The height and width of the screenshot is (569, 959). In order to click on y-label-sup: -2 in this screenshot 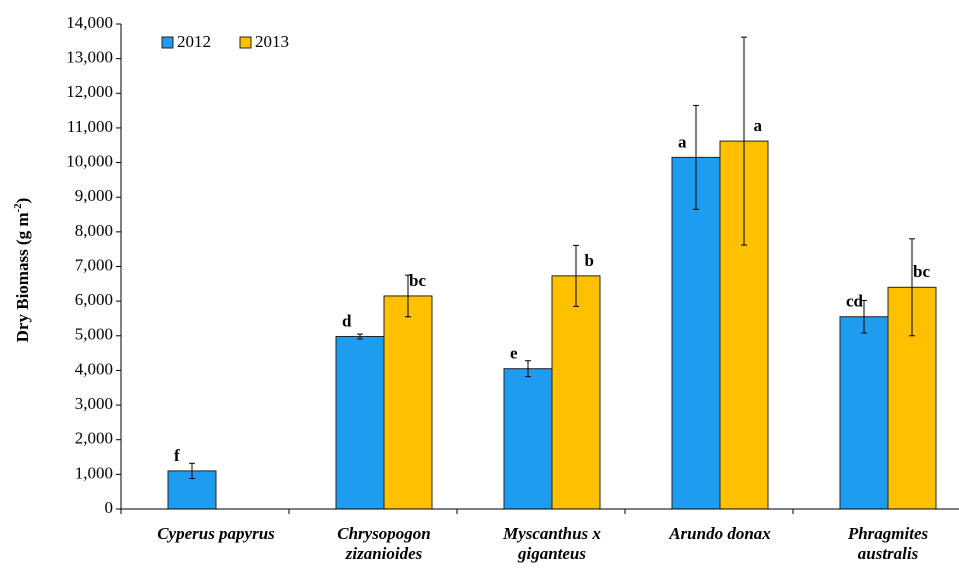, I will do `click(18, 208)`.